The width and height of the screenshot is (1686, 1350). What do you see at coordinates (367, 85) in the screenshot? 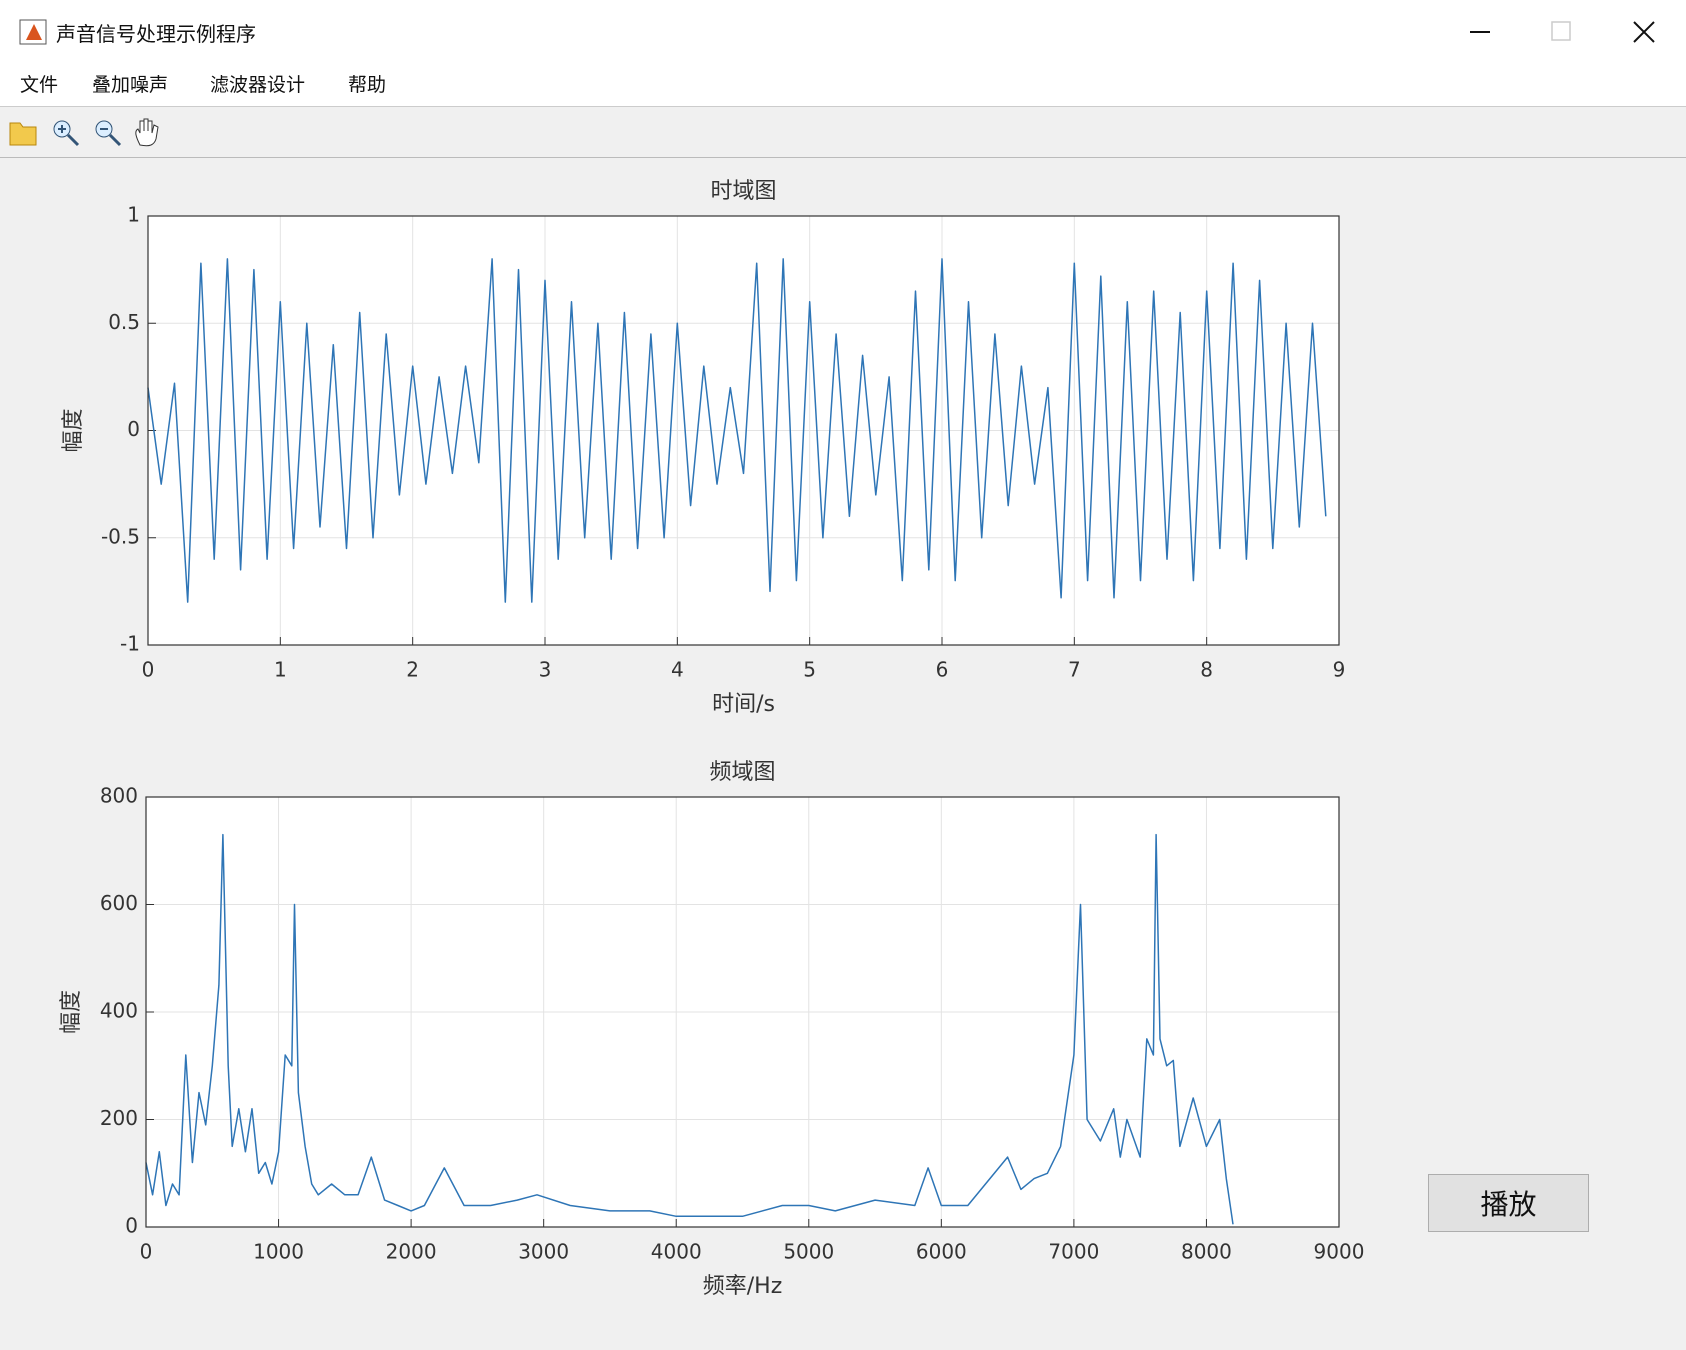
I see `menu-item: 帮助` at bounding box center [367, 85].